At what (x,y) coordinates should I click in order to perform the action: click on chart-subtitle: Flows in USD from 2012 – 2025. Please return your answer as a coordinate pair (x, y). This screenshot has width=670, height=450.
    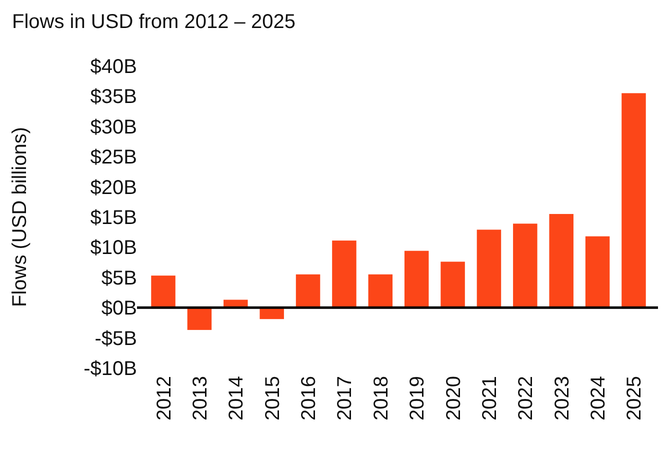
    Looking at the image, I should click on (154, 22).